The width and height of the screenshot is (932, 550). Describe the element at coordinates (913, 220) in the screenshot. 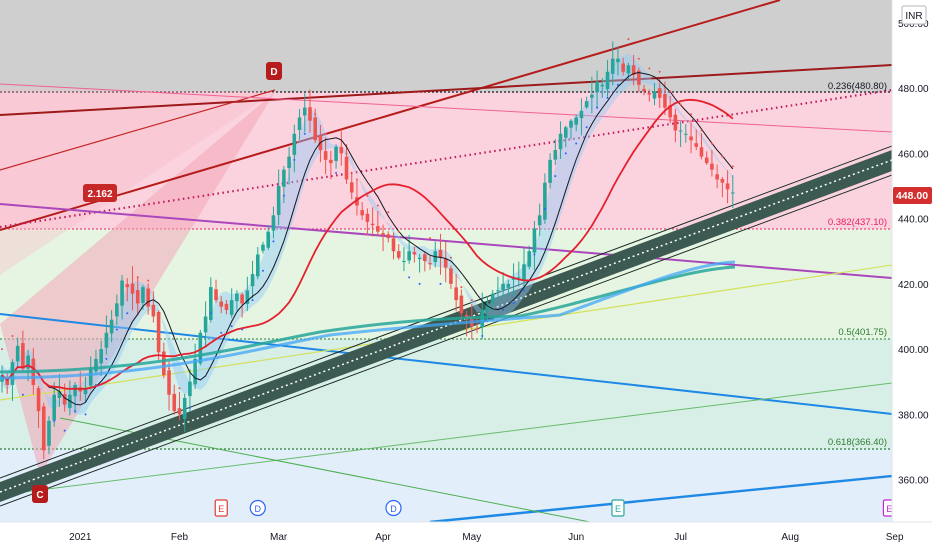

I see `y-tick-label: 440.00` at that location.